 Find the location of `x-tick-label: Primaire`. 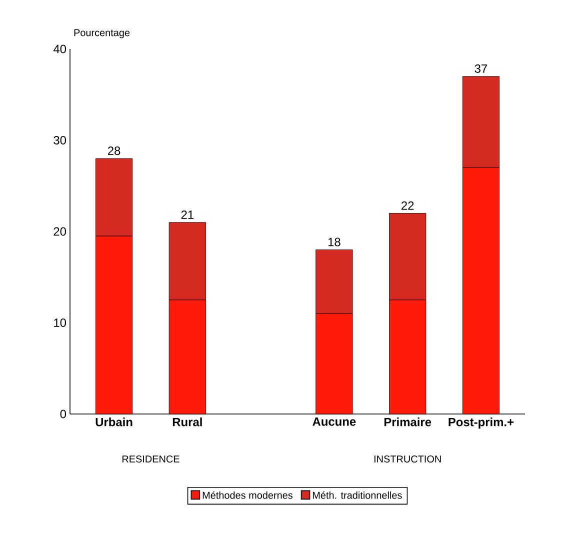

x-tick-label: Primaire is located at coordinates (408, 422).